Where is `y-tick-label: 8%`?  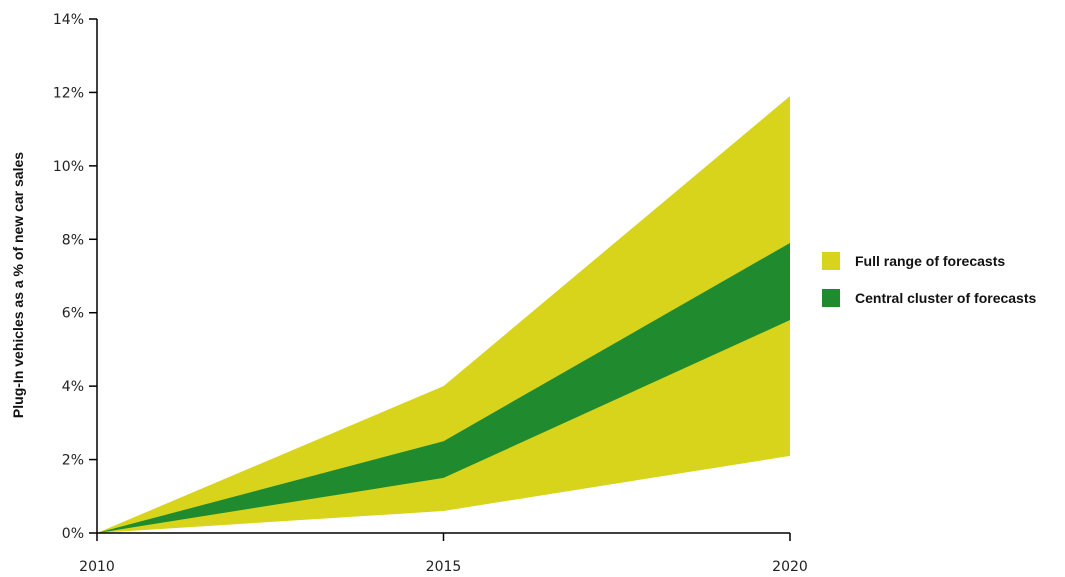
y-tick-label: 8% is located at coordinates (73, 240).